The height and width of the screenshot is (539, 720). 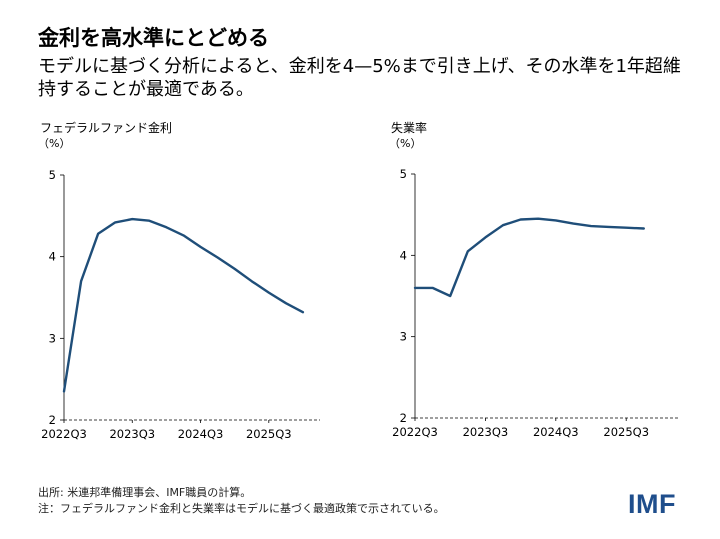 What do you see at coordinates (106, 128) in the screenshot?
I see `chart-title-fed-funds: フェデラルファンド金利` at bounding box center [106, 128].